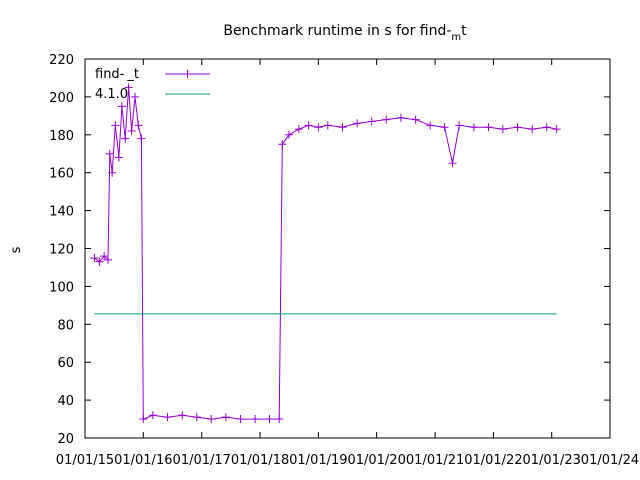 This screenshot has width=640, height=480. Describe the element at coordinates (61, 98) in the screenshot. I see `y-tick-label: 200` at that location.